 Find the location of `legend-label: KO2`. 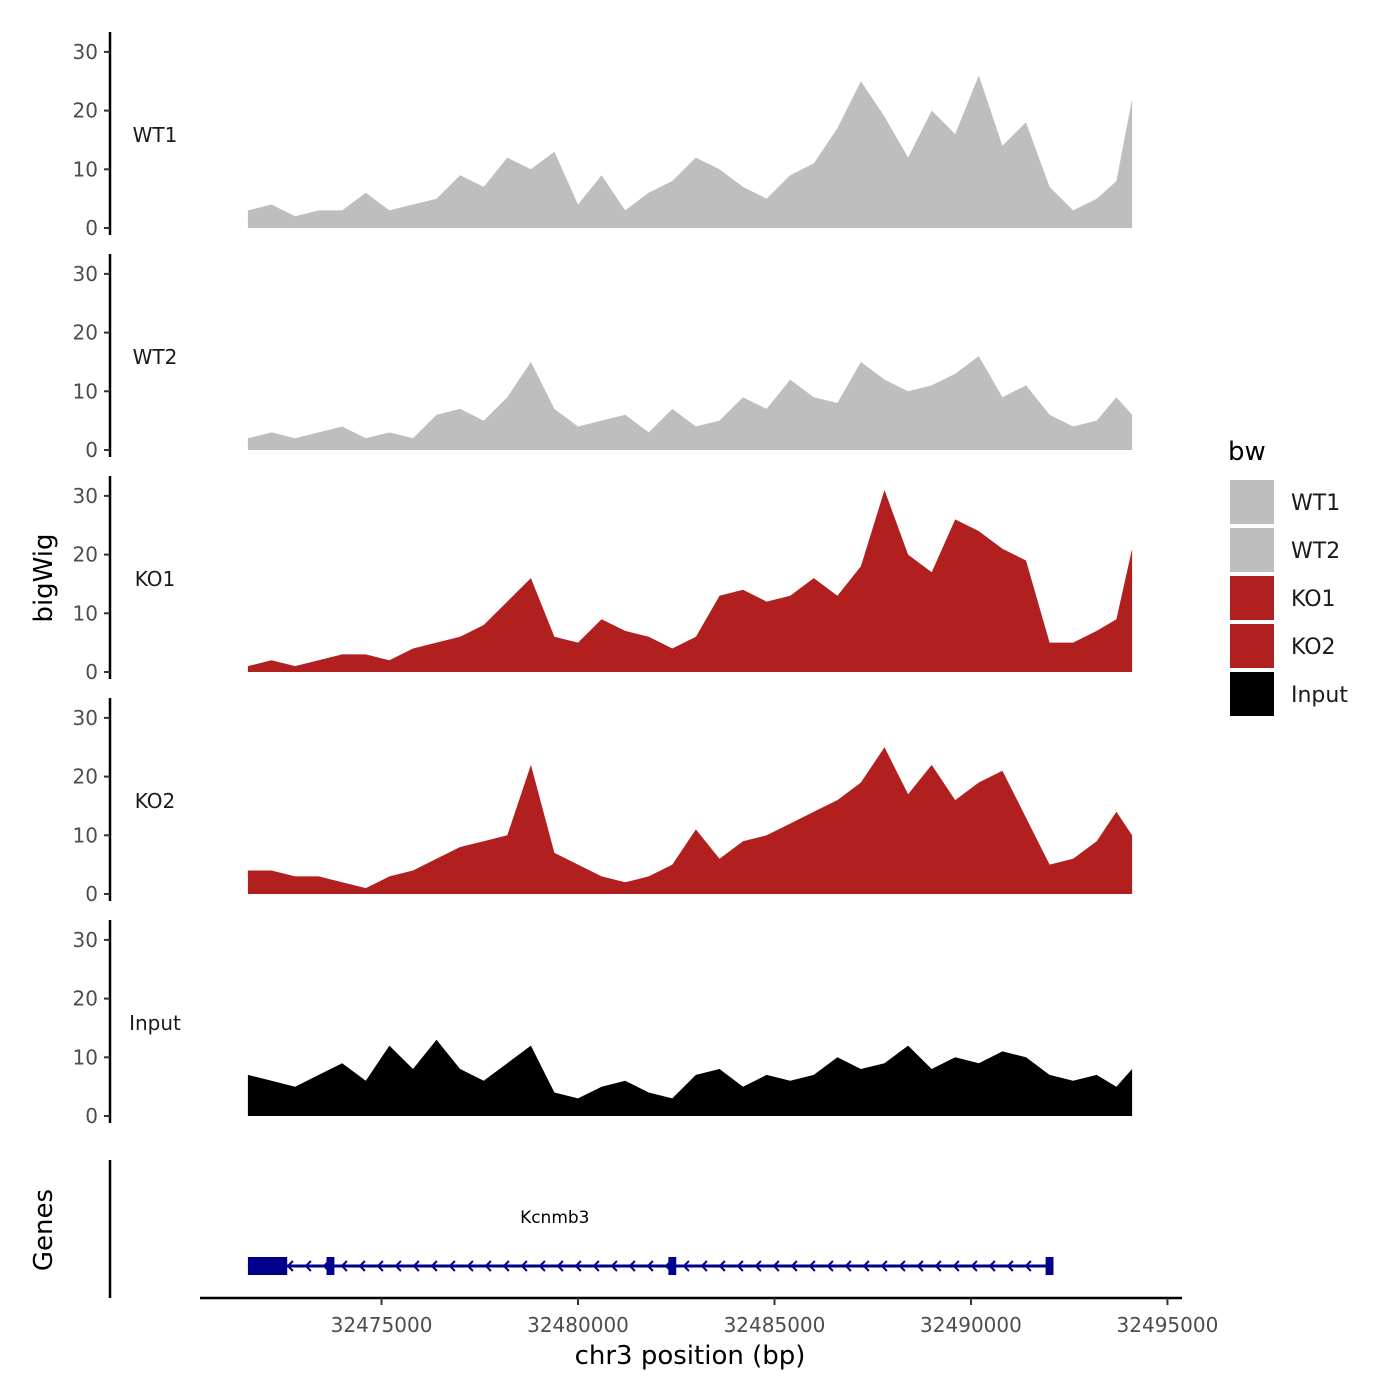

legend-label: KO2 is located at coordinates (1313, 647).